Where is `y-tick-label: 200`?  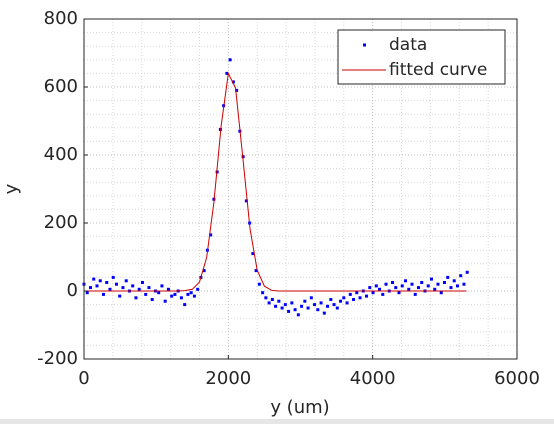 y-tick-label: 200 is located at coordinates (61, 222).